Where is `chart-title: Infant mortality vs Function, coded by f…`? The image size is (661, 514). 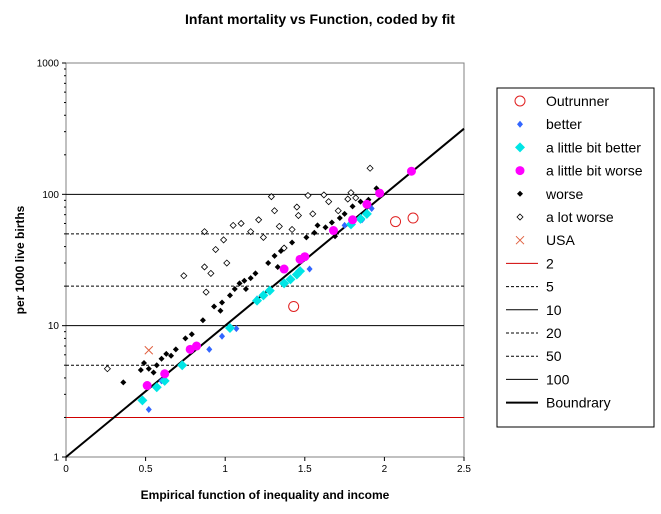
chart-title: Infant mortality vs Function, coded by f… is located at coordinates (320, 19).